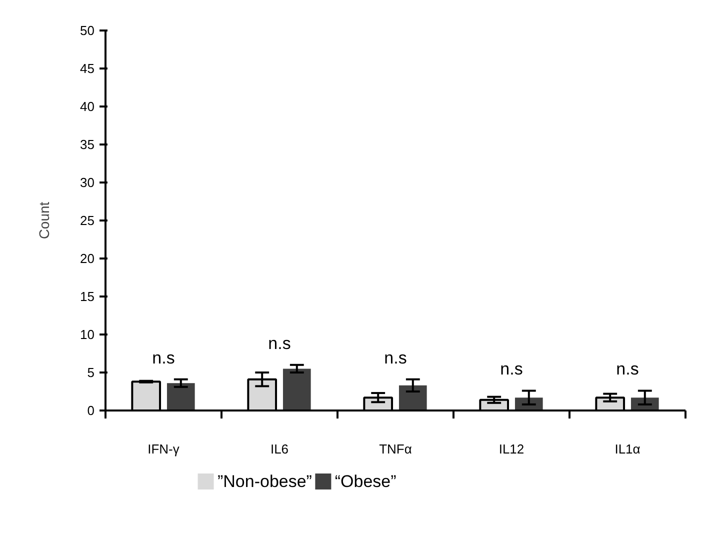 This screenshot has height=556, width=712. I want to click on legend-label: “Obese”, so click(365, 481).